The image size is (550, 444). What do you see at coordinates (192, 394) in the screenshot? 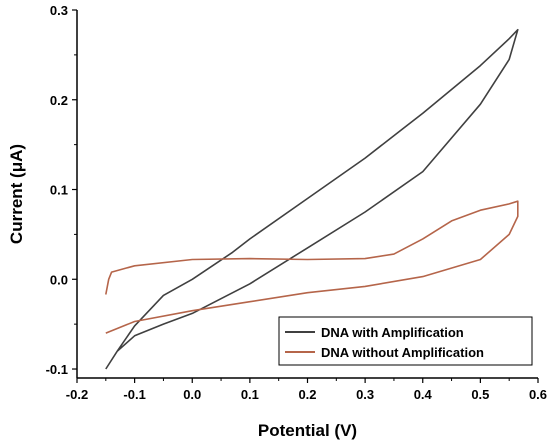
I see `x-tick-label: 0.0` at bounding box center [192, 394].